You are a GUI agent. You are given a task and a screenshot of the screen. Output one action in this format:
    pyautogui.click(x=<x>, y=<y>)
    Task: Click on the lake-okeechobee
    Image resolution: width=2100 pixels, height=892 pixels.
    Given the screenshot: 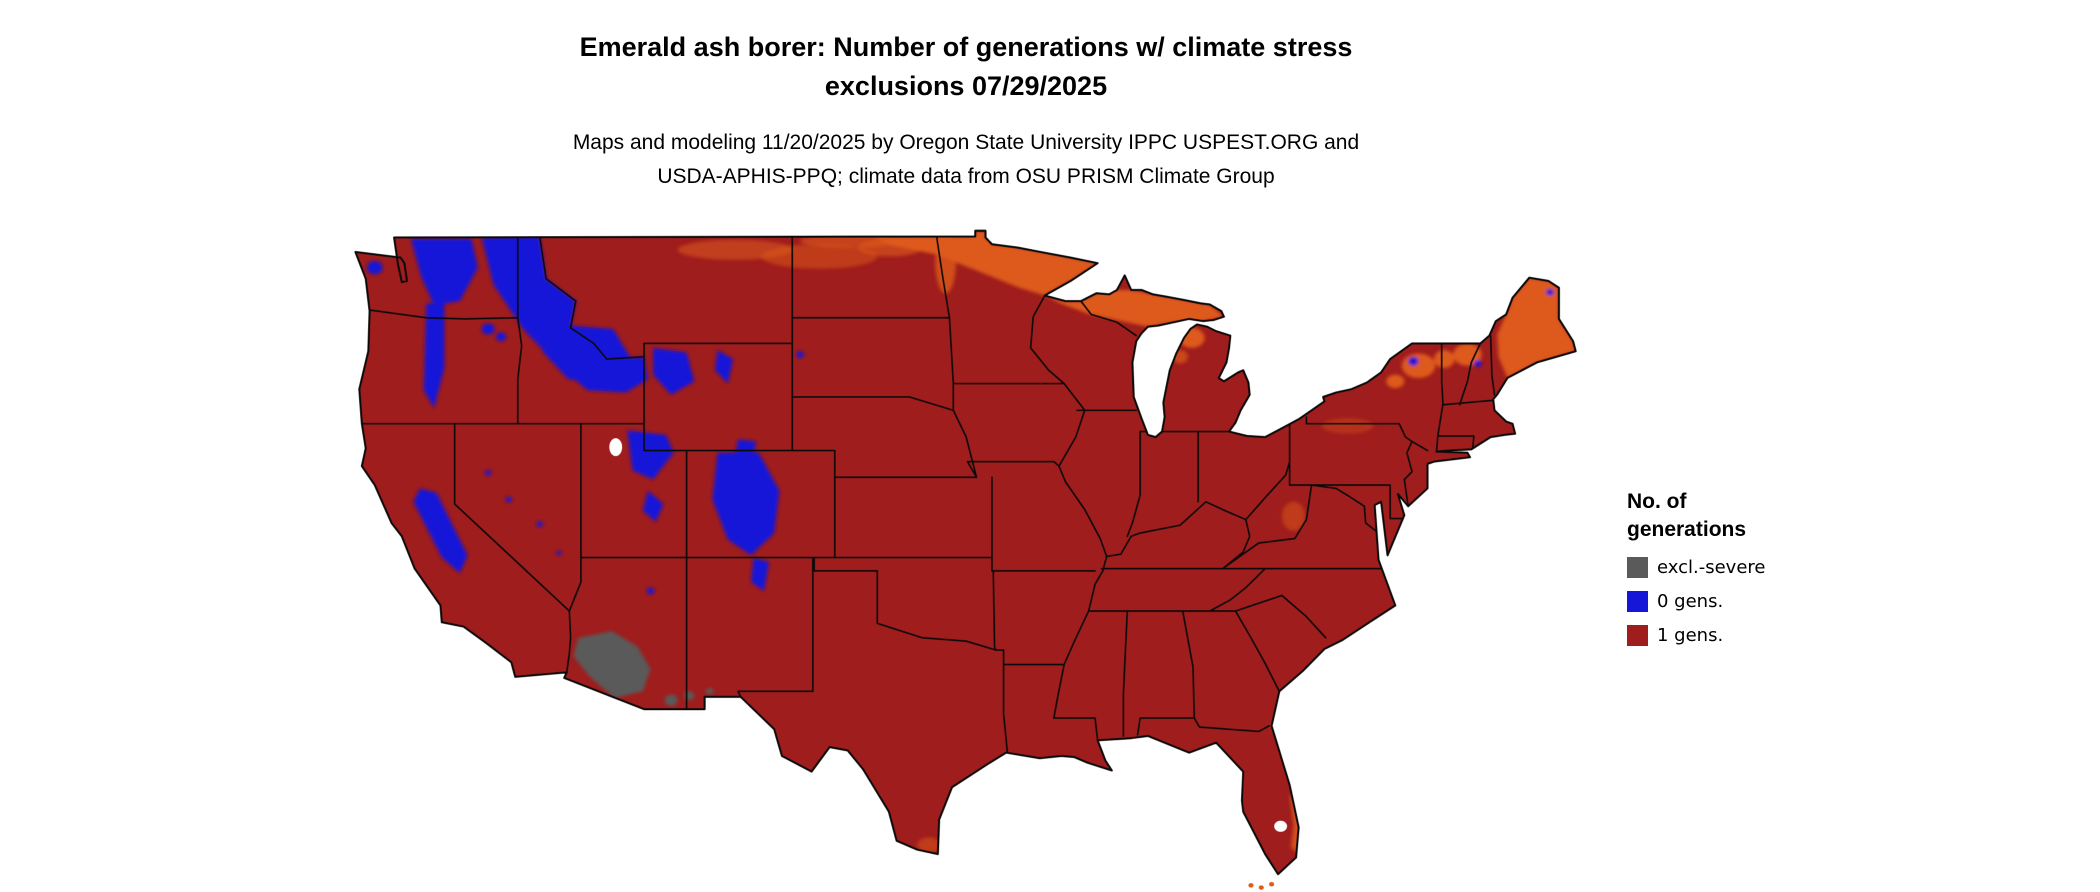 What is the action you would take?
    pyautogui.click(x=1281, y=826)
    